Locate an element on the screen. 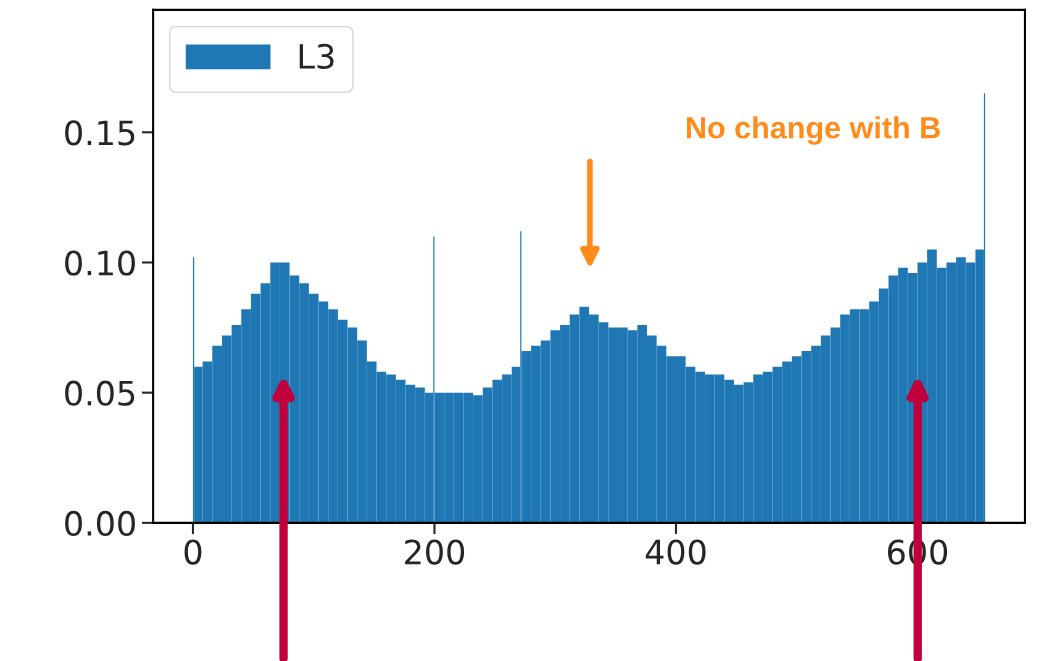 The width and height of the screenshot is (1056, 661). y-tick-label: 0.15 is located at coordinates (100, 133).